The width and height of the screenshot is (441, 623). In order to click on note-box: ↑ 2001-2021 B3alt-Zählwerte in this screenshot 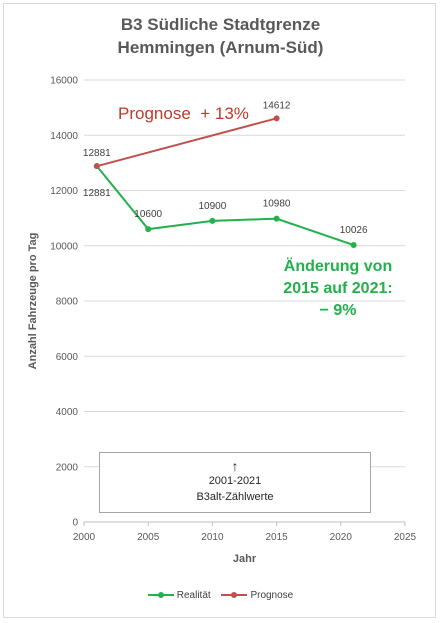, I will do `click(235, 482)`.